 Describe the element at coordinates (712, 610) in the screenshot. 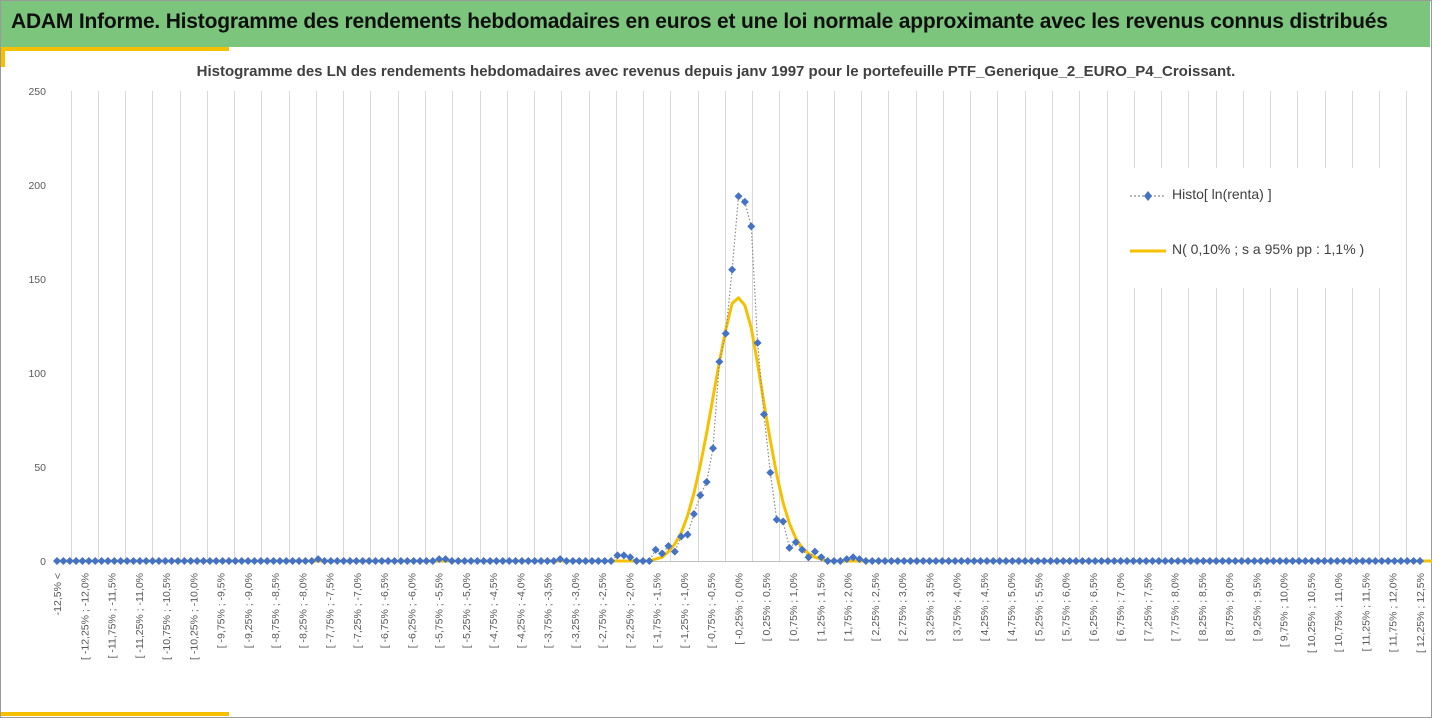

I see `x-tick-label: [ -0,75% ; -0,5%` at that location.